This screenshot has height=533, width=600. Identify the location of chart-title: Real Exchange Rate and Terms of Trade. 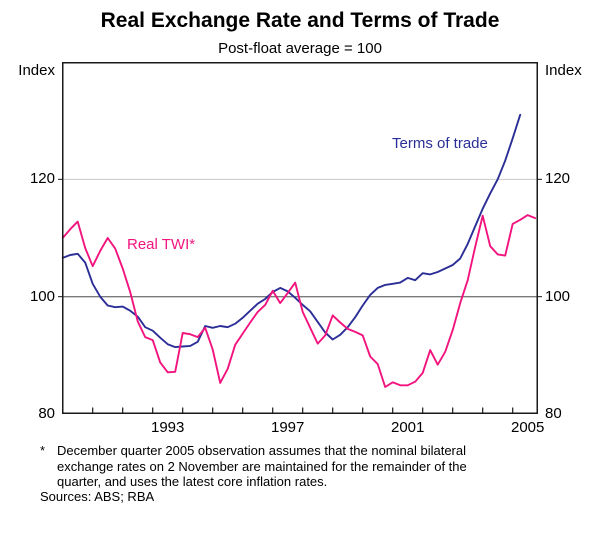
(300, 20).